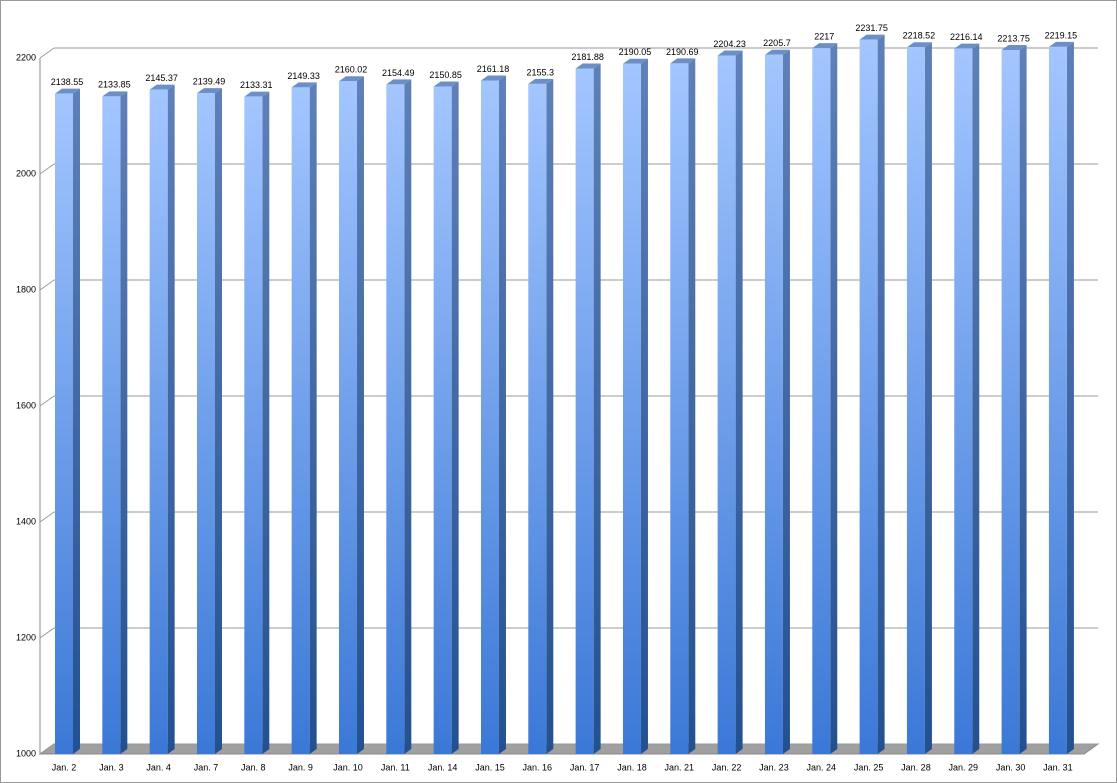  I want to click on data-label: 2154.49, so click(398, 73).